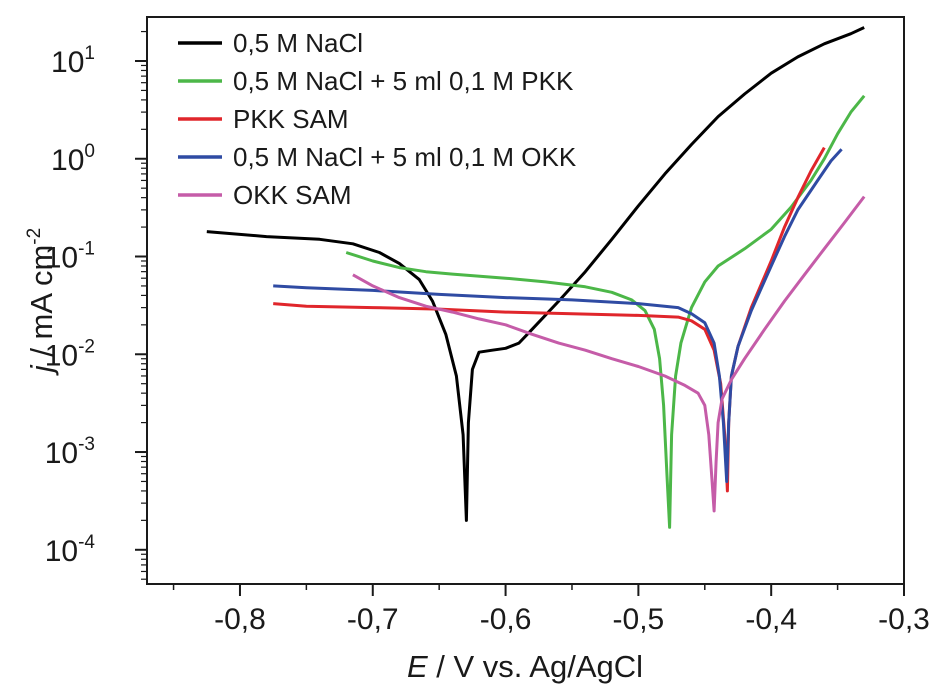 This screenshot has width=936, height=687. What do you see at coordinates (70, 452) in the screenshot?
I see `y-tick-label: 10⁻³` at bounding box center [70, 452].